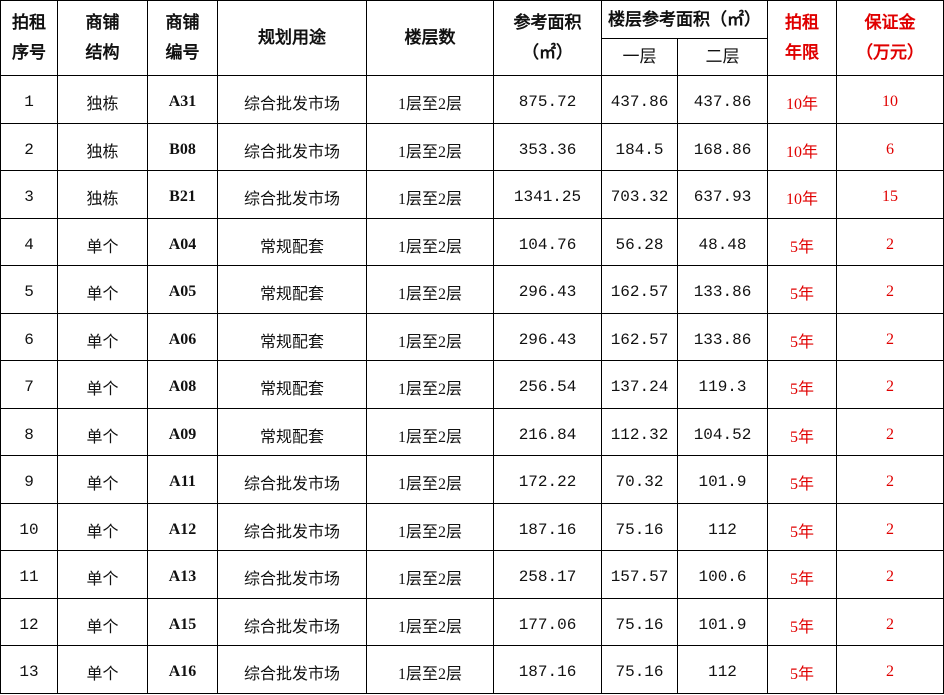 The image size is (944, 695). Describe the element at coordinates (547, 38) in the screenshot. I see `header-area: 参考面积 （㎡）` at that location.